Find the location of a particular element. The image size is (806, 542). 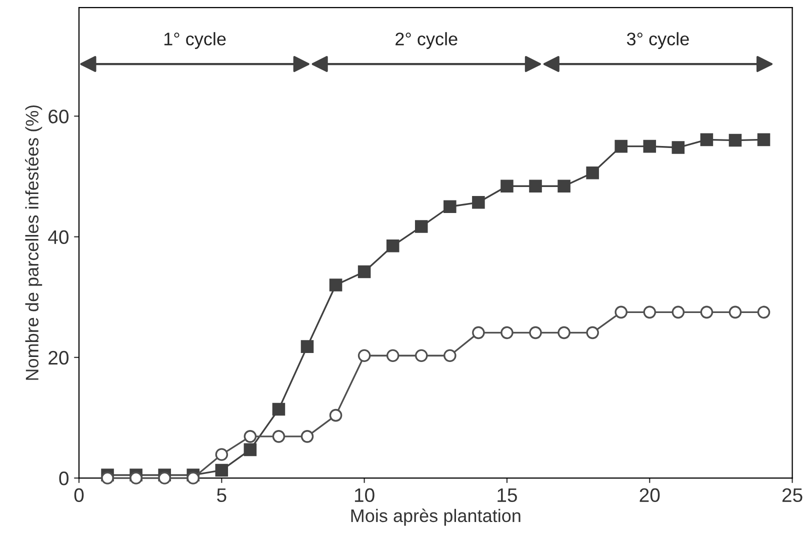

y-tick-label: 0 is located at coordinates (64, 479).